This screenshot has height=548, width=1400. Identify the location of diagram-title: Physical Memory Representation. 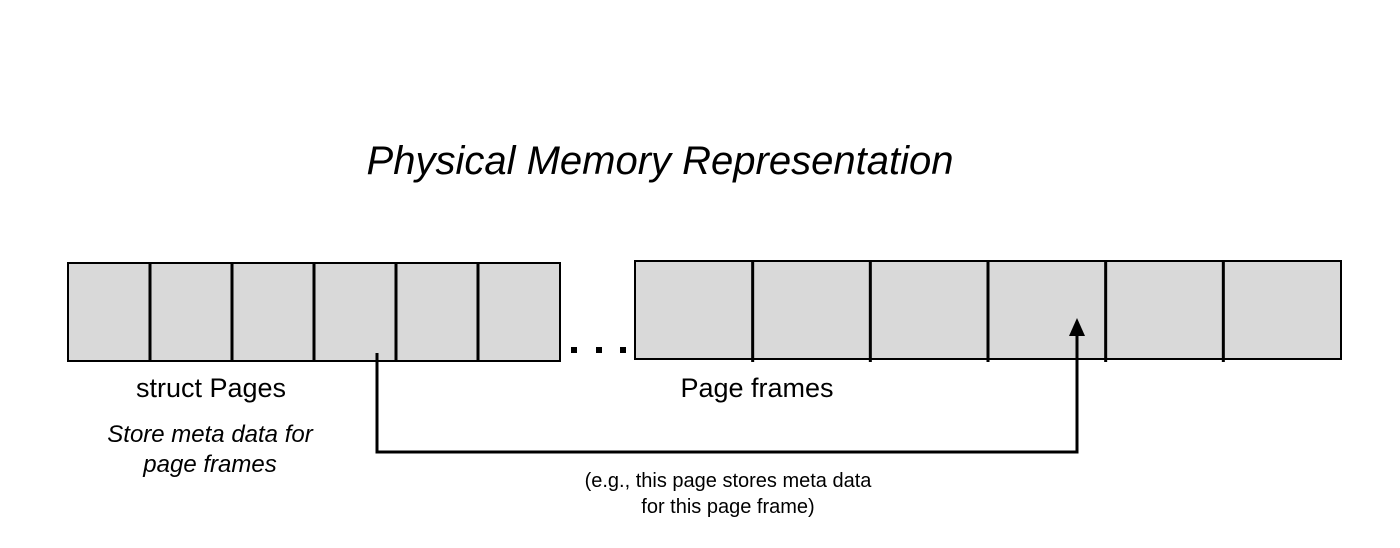
(660, 161).